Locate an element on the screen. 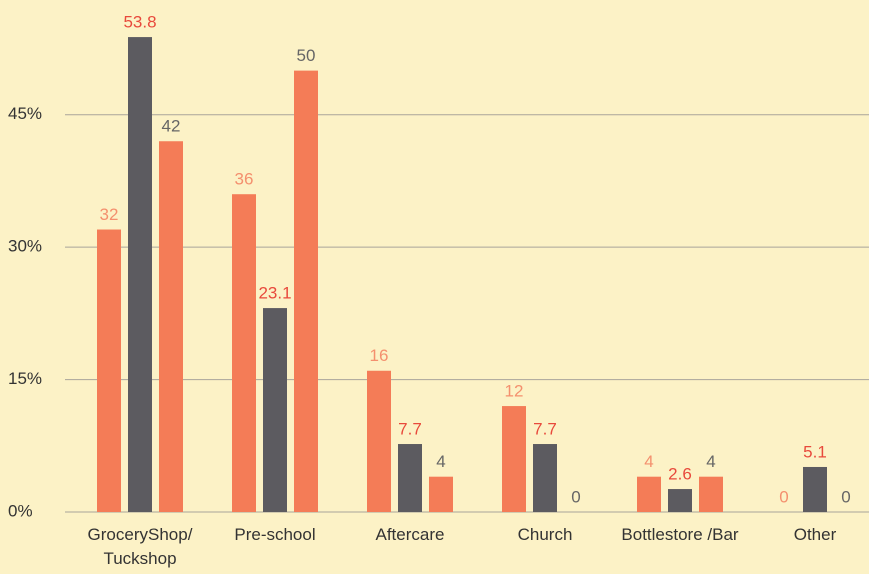 This screenshot has width=869, height=574. y-tick-label: 0% is located at coordinates (20, 510).